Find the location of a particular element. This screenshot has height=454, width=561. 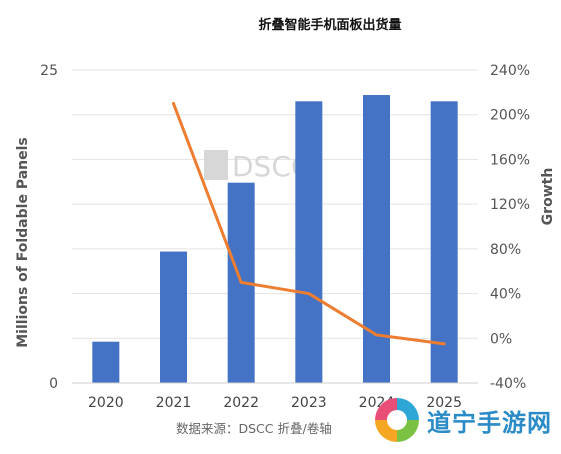

x-tick-label: 2020 is located at coordinates (106, 403).